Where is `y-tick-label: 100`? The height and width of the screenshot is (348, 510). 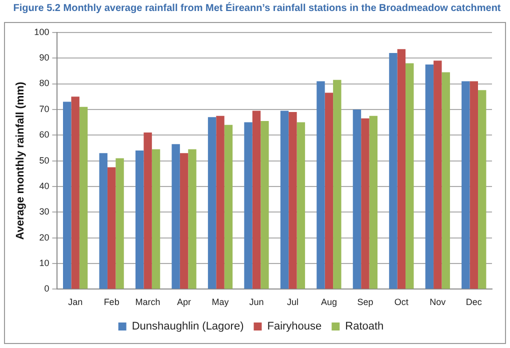
y-tick-label: 100 is located at coordinates (42, 31).